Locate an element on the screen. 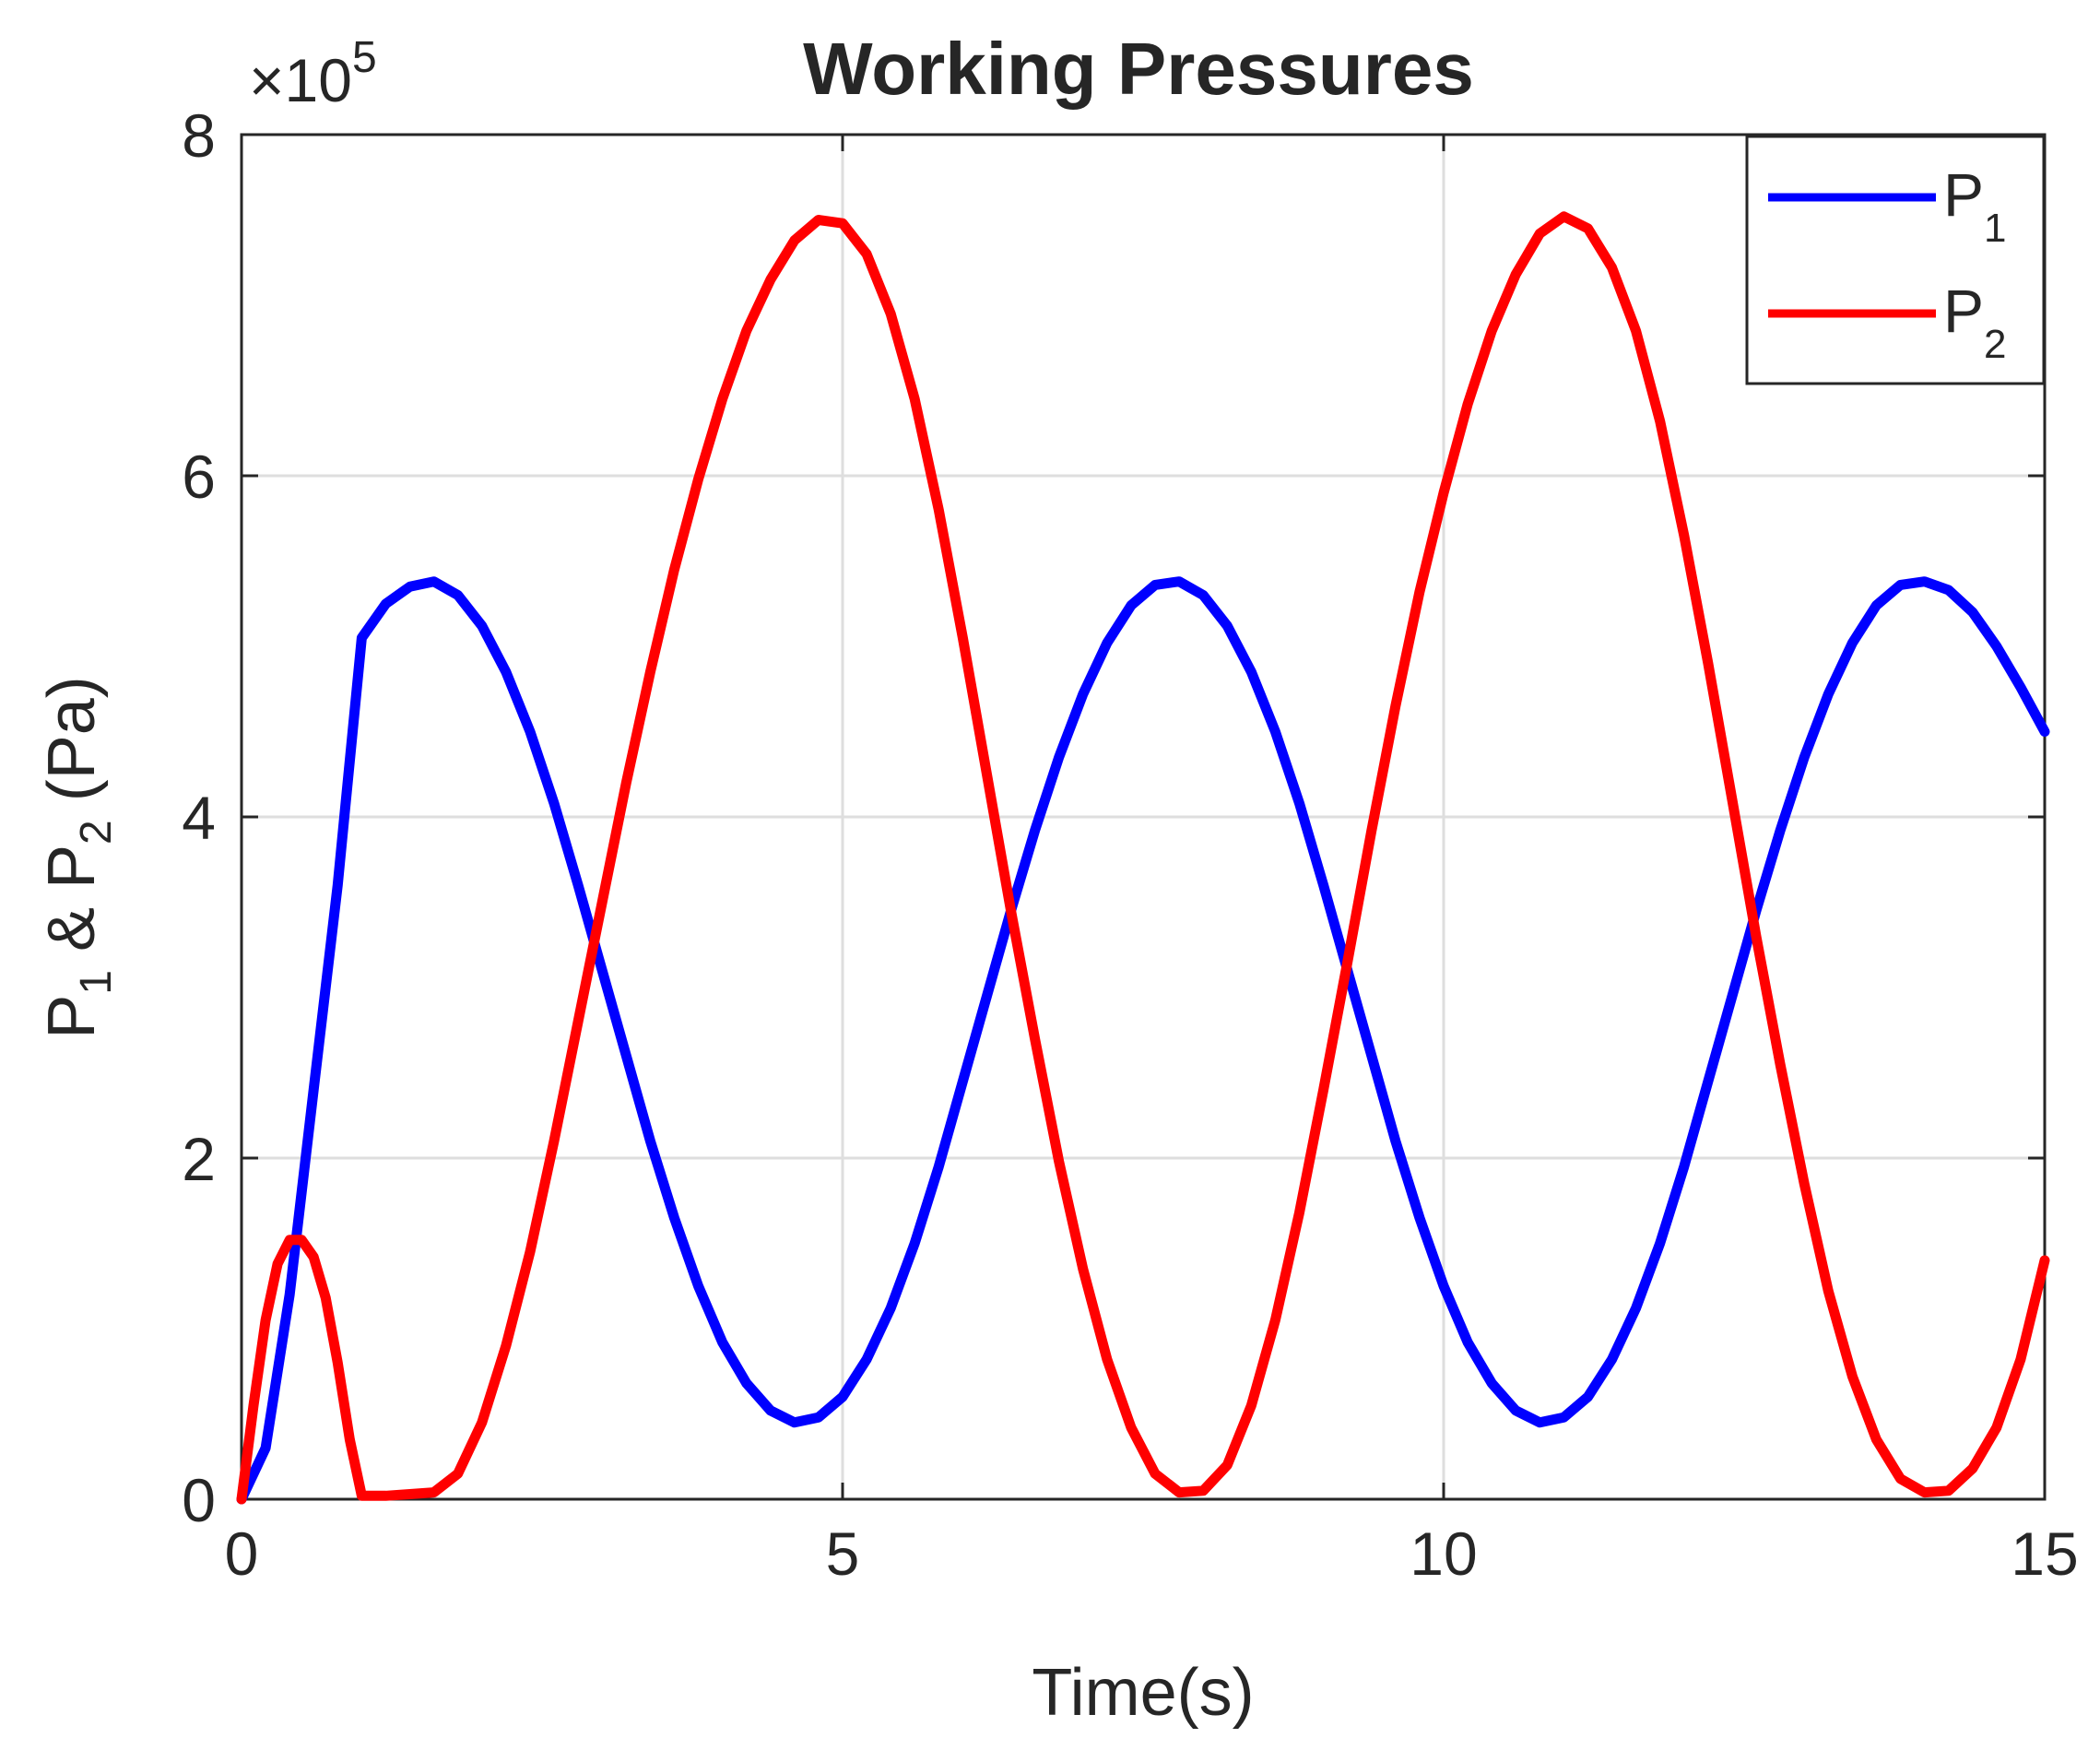  x-tick-label: 10 is located at coordinates (1443, 1553).